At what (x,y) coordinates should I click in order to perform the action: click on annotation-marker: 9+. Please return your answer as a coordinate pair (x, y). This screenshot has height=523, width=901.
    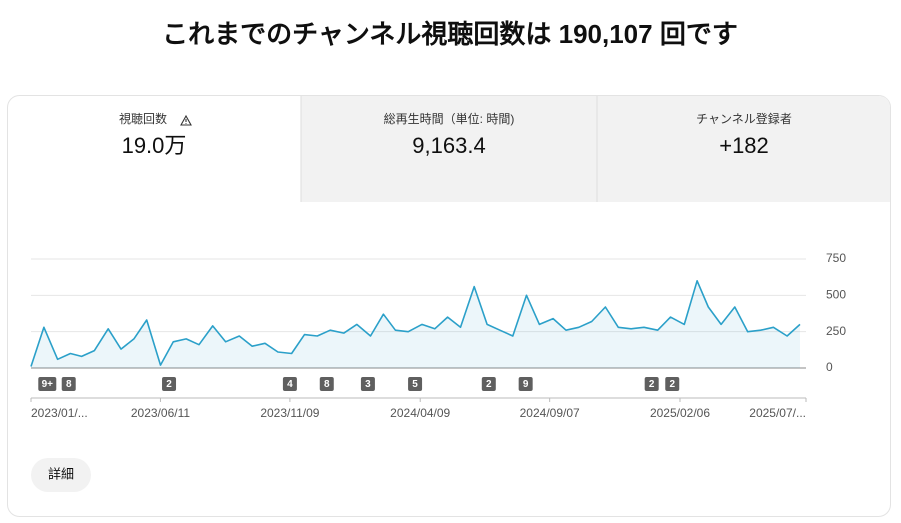
    Looking at the image, I should click on (47, 384).